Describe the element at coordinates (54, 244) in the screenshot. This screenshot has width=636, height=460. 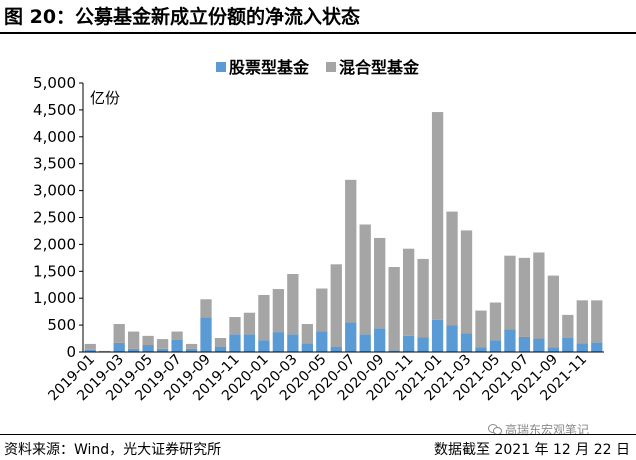
I see `y-tick-label: 2,000` at that location.